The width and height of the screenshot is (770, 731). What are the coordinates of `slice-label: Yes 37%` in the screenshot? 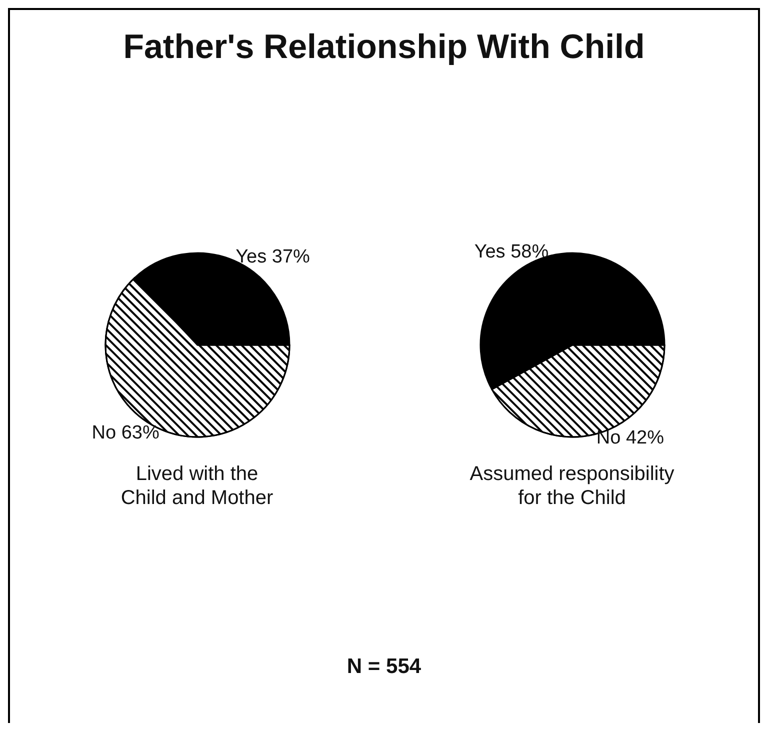 It's located at (273, 257).